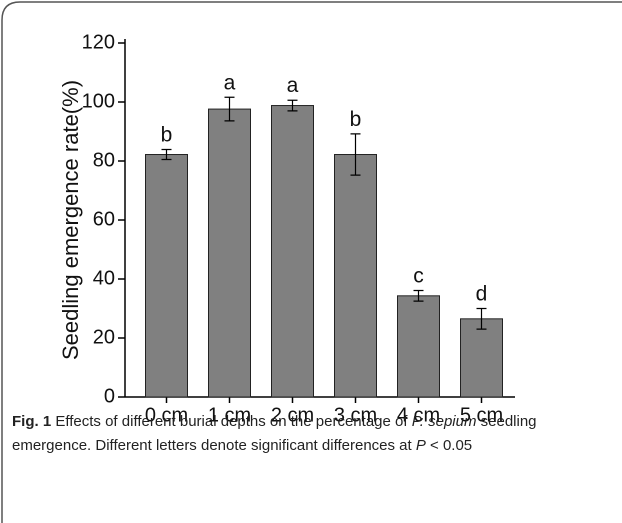 The width and height of the screenshot is (622, 523). I want to click on y-tick-label: 120, so click(98, 42).